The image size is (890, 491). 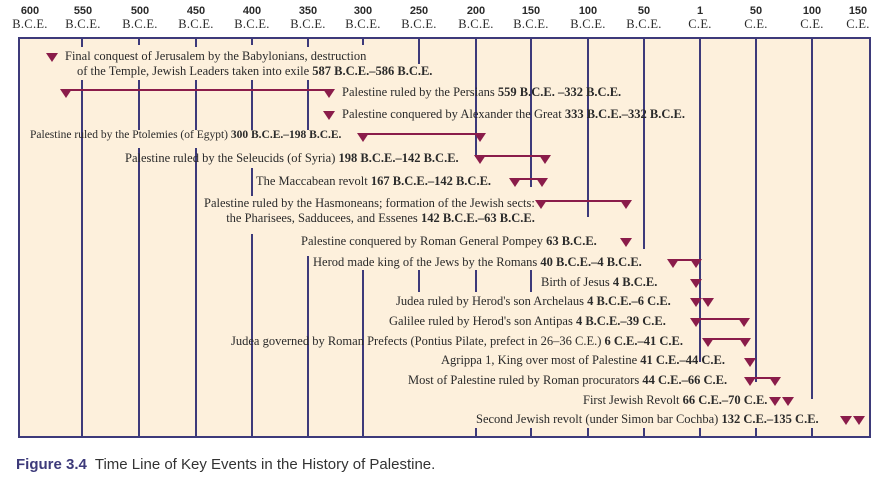 I want to click on gridline-150bce-lower, so click(x=531, y=281).